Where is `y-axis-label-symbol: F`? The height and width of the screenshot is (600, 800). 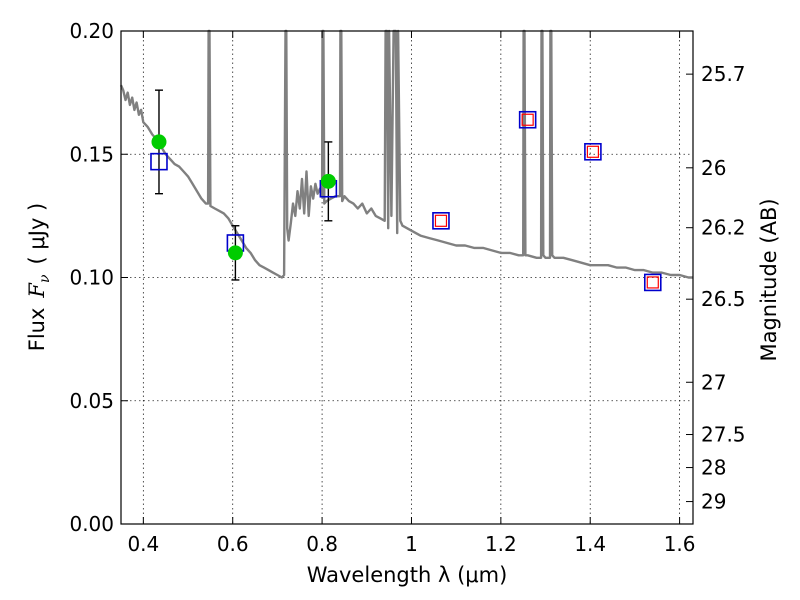 y-axis-label-symbol: F is located at coordinates (37, 290).